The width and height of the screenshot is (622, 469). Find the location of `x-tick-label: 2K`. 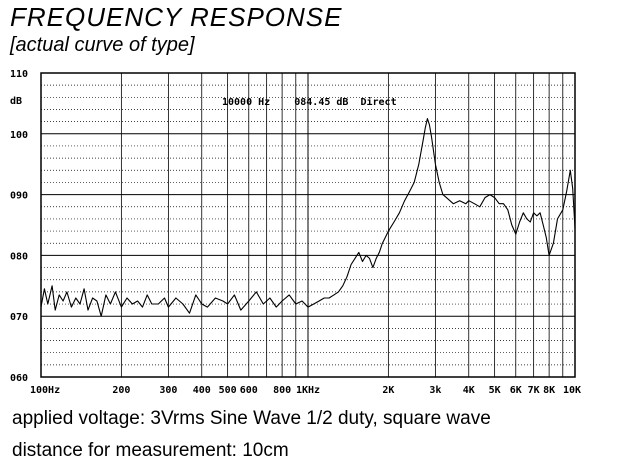

x-tick-label: 2K is located at coordinates (388, 390).